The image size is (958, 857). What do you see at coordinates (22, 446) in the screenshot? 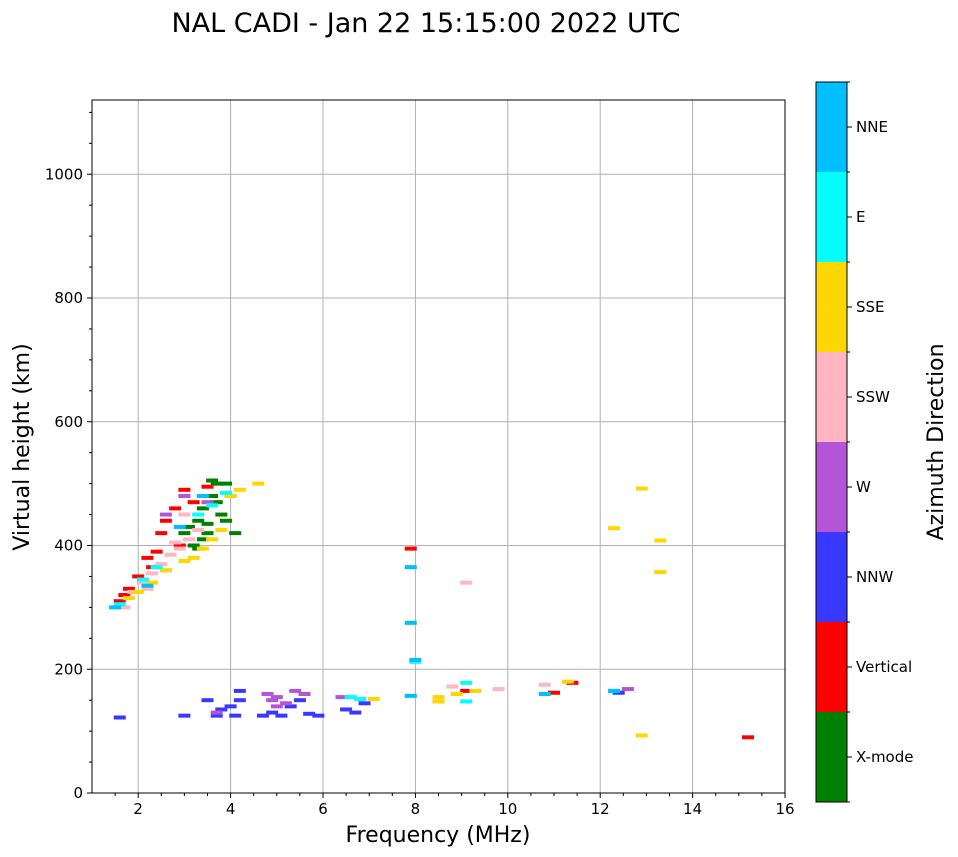
I see `y-axis-label: Virtual height (km)` at bounding box center [22, 446].